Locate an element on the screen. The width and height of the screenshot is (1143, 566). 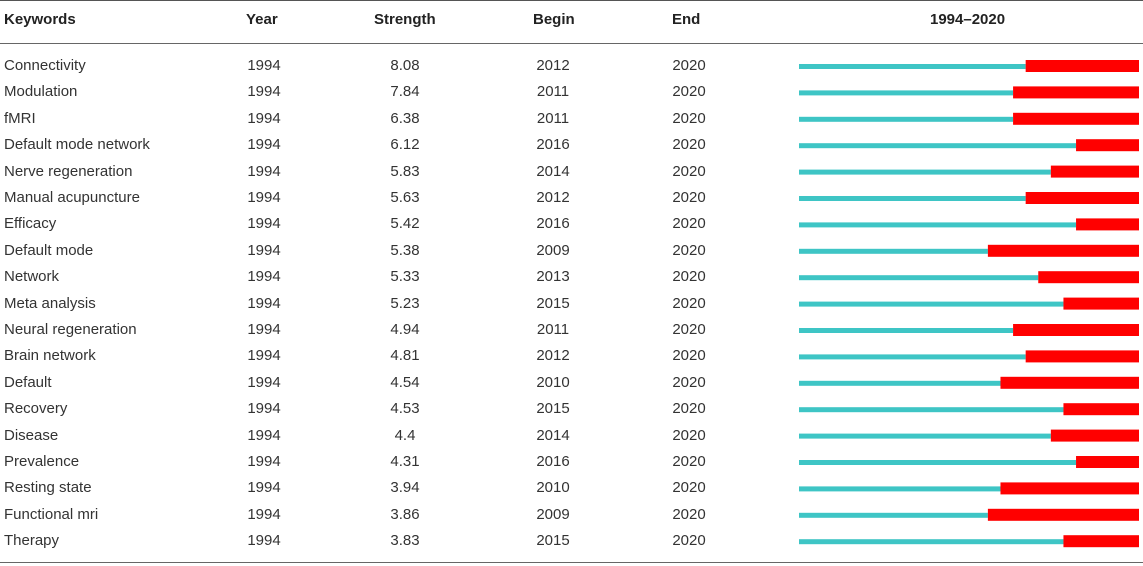
strength-cell: 4.81 is located at coordinates (405, 356).